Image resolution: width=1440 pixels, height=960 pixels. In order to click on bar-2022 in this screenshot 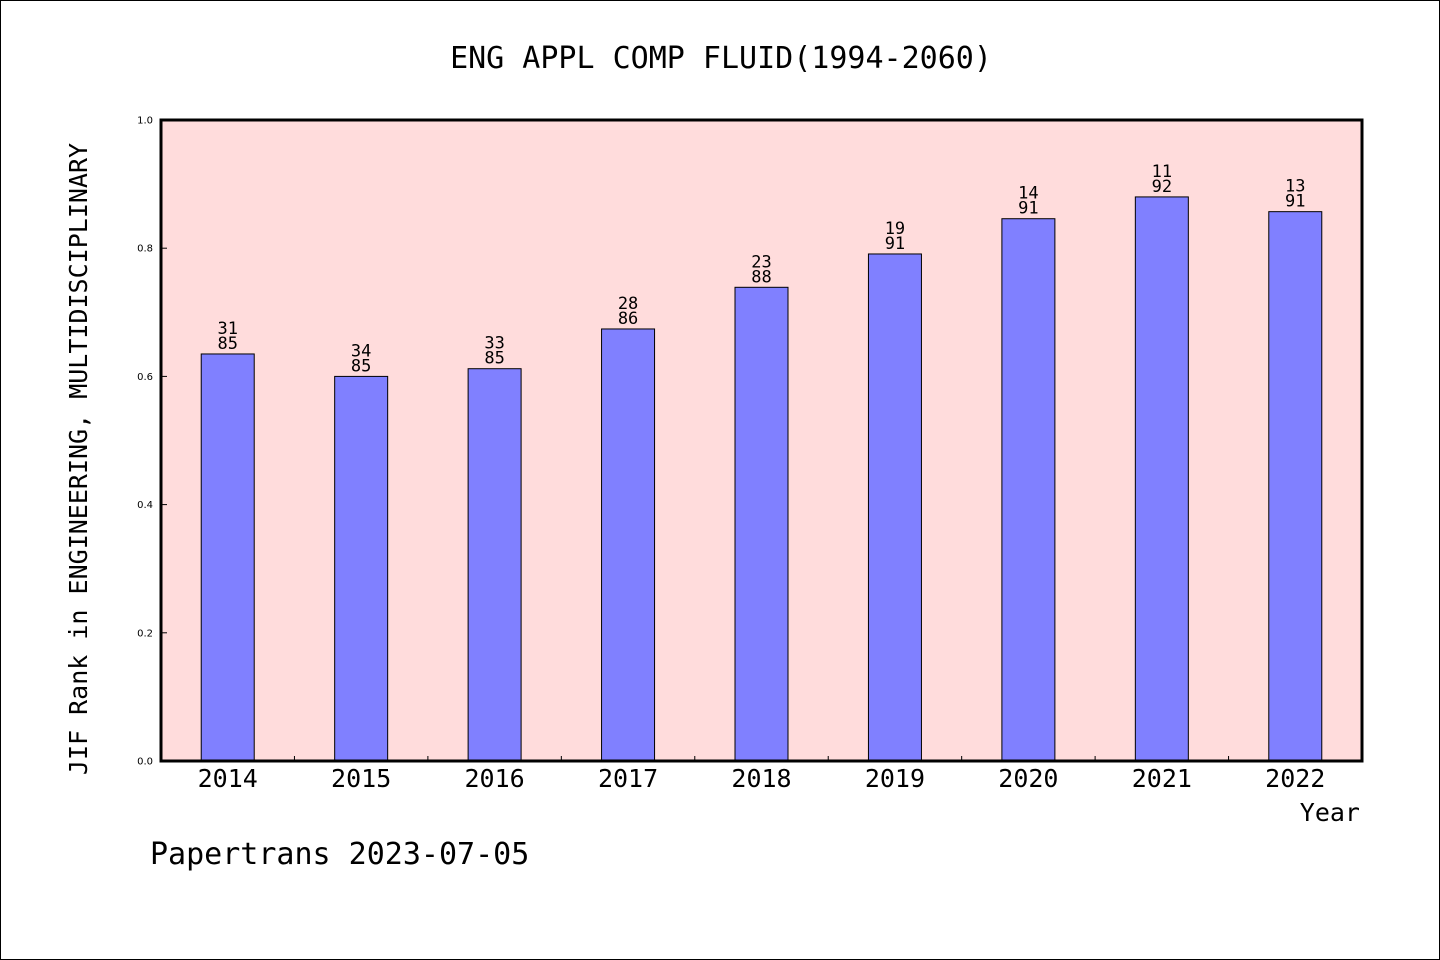, I will do `click(1295, 486)`.